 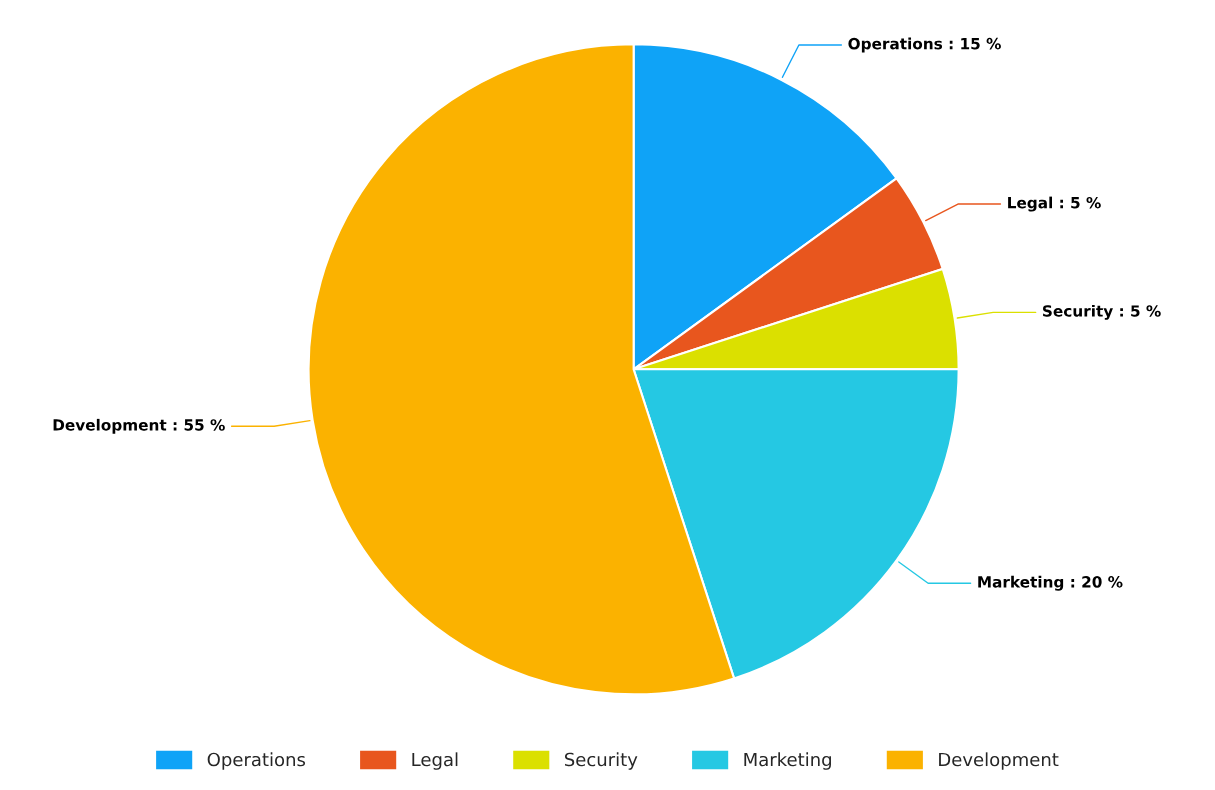 What do you see at coordinates (256, 761) in the screenshot?
I see `legend-label: Operations` at bounding box center [256, 761].